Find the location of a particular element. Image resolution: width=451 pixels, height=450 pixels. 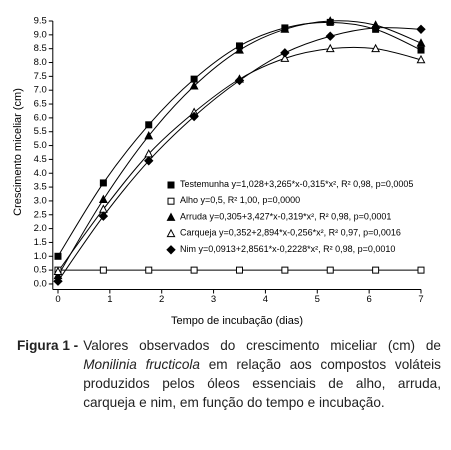

y-tick-label: 1.5 is located at coordinates (40, 242).